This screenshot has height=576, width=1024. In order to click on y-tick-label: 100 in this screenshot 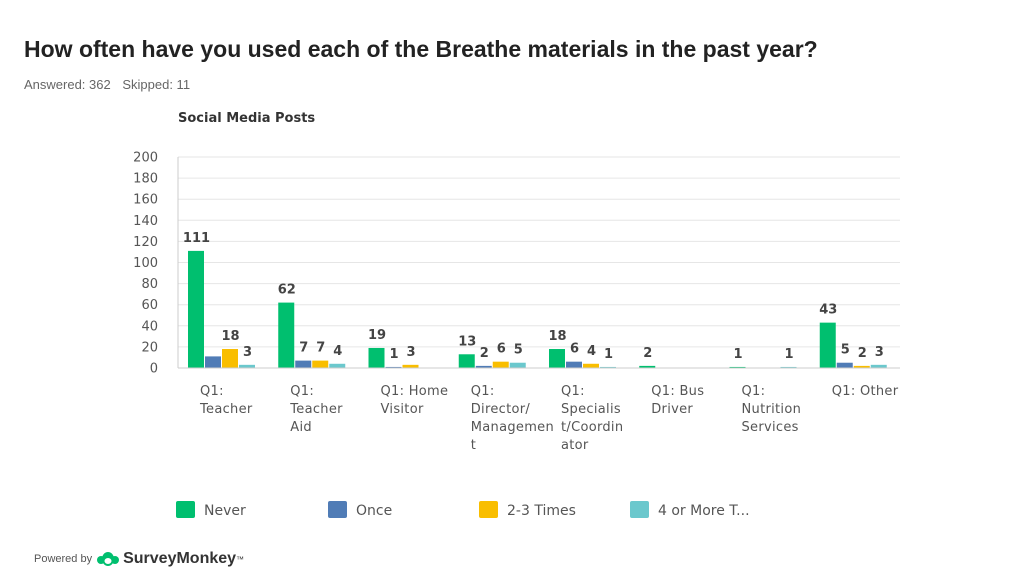, I will do `click(145, 263)`.